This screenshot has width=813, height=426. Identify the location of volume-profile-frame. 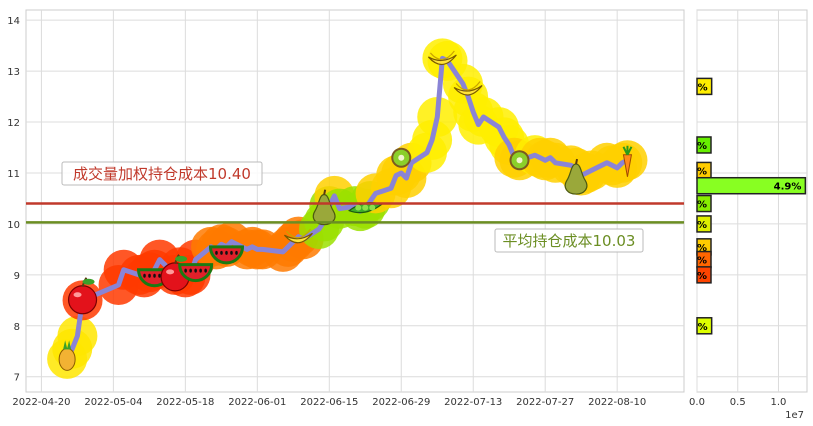
(752, 201).